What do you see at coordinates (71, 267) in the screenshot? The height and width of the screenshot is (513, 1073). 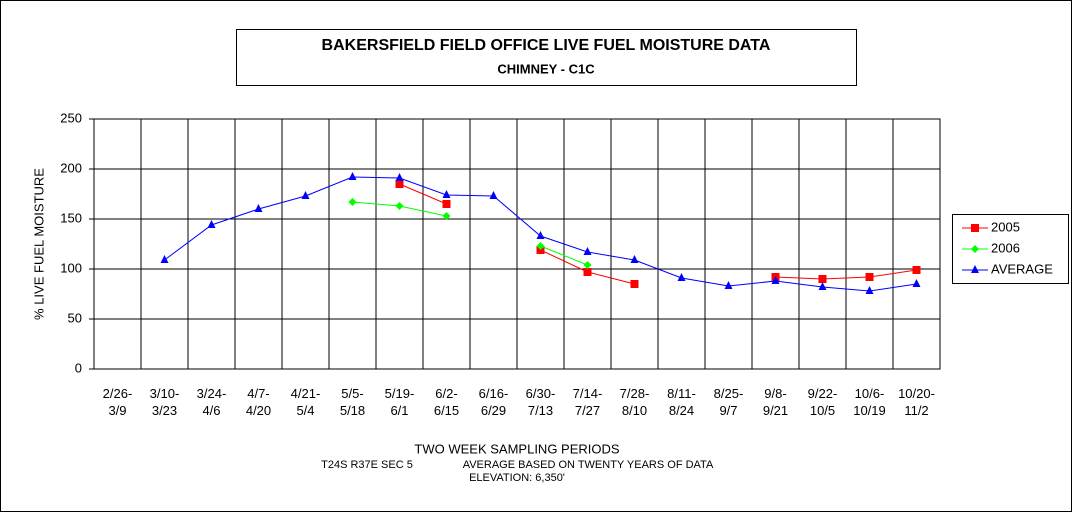 I see `y-tick-label: 100` at bounding box center [71, 267].